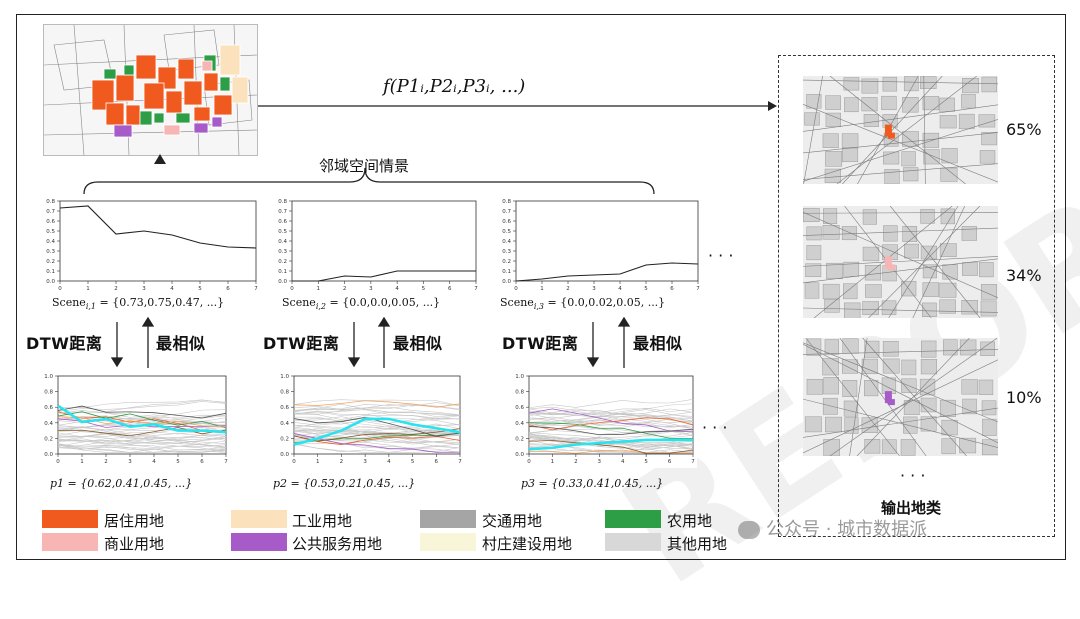  What do you see at coordinates (121, 483) in the screenshot?
I see `p-vector-1: p1 = {0.62,0.41,0.45, ...}` at bounding box center [121, 483].